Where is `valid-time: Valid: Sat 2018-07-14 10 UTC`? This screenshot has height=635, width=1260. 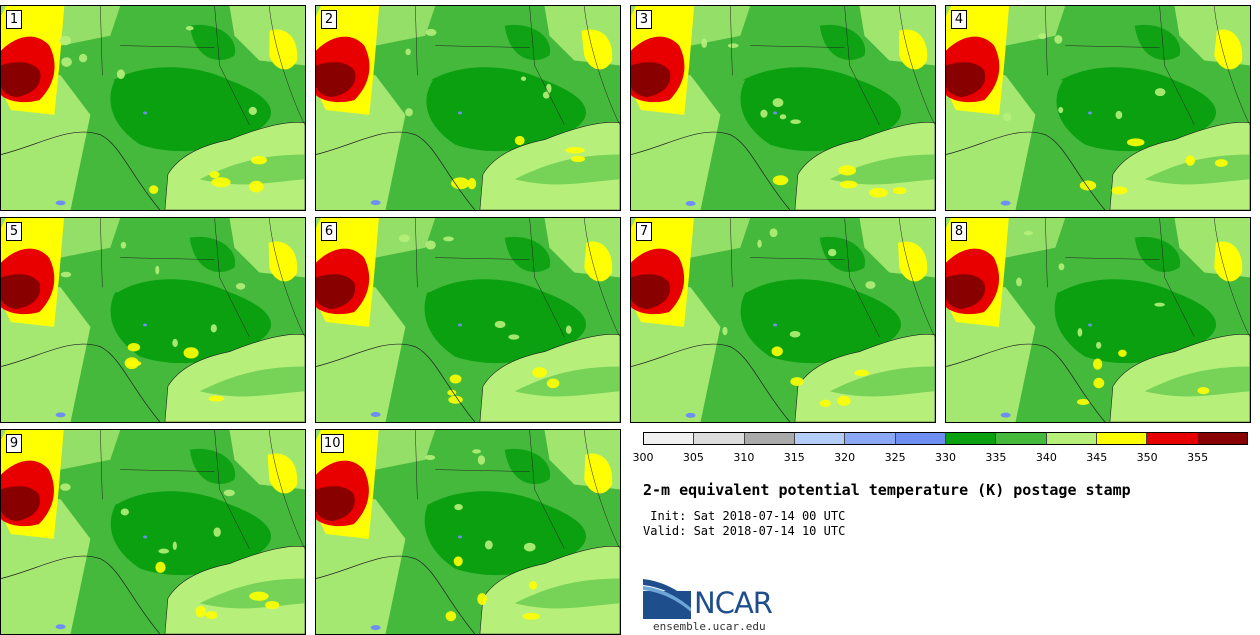 valid-time: Valid: Sat 2018-07-14 10 UTC is located at coordinates (744, 531).